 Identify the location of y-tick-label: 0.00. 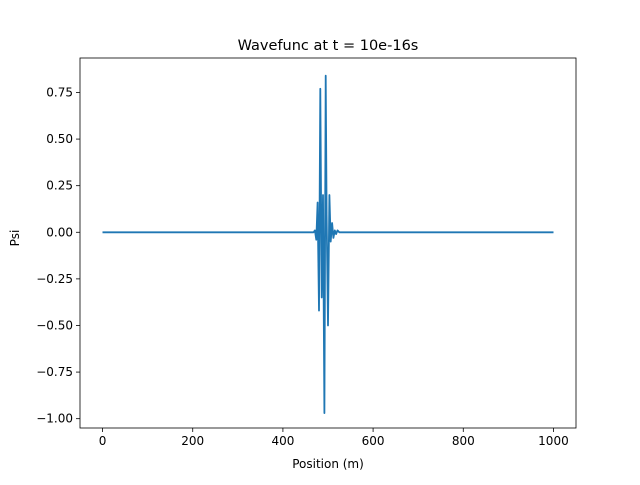
(59, 232).